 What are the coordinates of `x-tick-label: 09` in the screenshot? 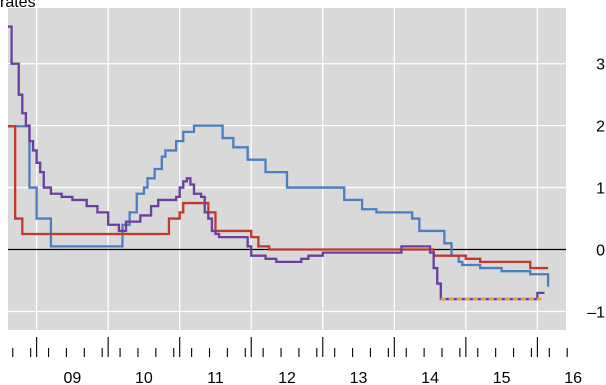 It's located at (72, 377).